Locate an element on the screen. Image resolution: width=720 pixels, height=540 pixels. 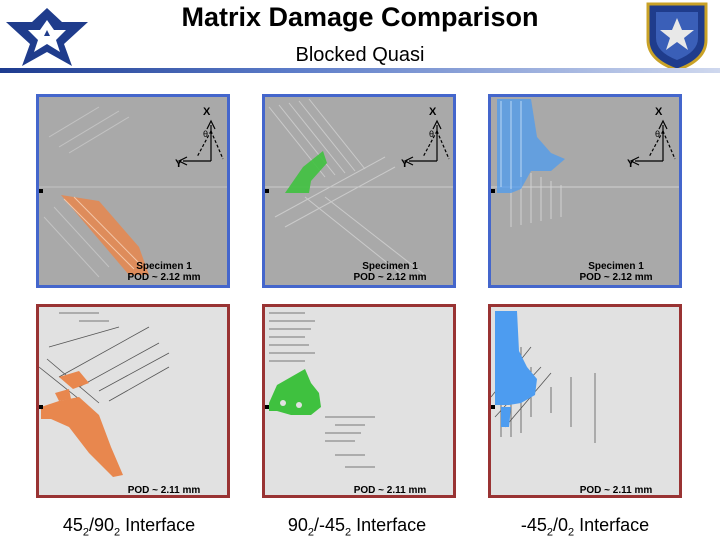
scan-panel-90-m45: X Y θ Specimen 1 POD ~ 2.12 mm is located at coordinates (359, 191).